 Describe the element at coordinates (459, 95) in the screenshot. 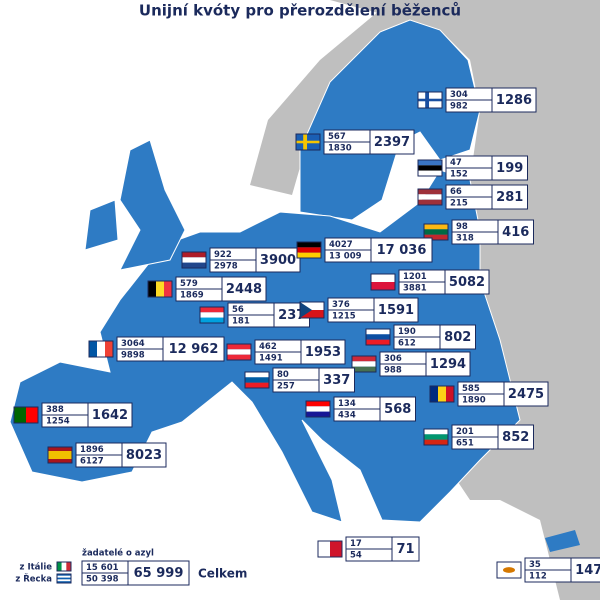

I see `italy-quota: 304` at that location.